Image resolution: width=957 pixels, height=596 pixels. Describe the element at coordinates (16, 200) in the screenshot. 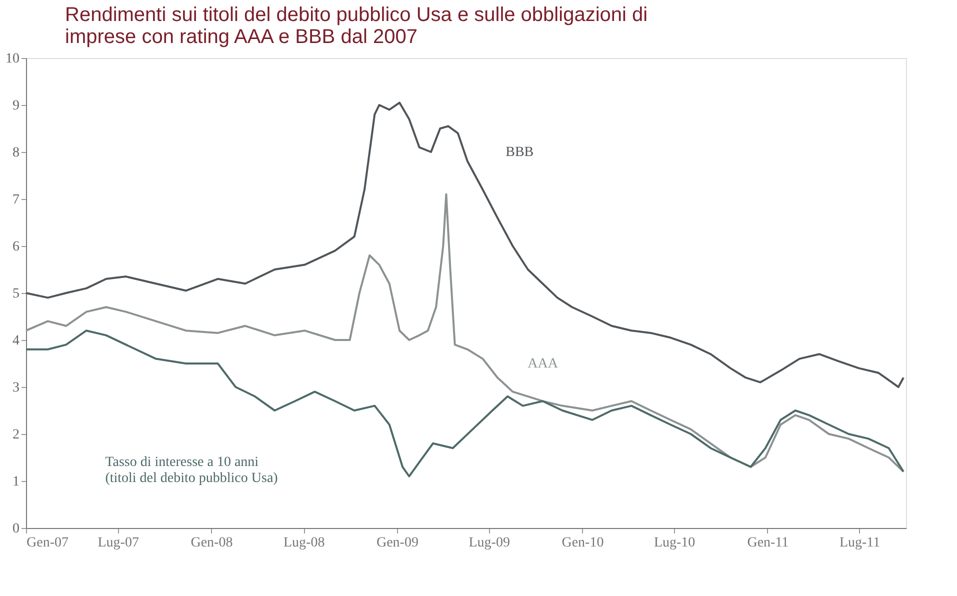

I see `y-tick-label: 7` at that location.